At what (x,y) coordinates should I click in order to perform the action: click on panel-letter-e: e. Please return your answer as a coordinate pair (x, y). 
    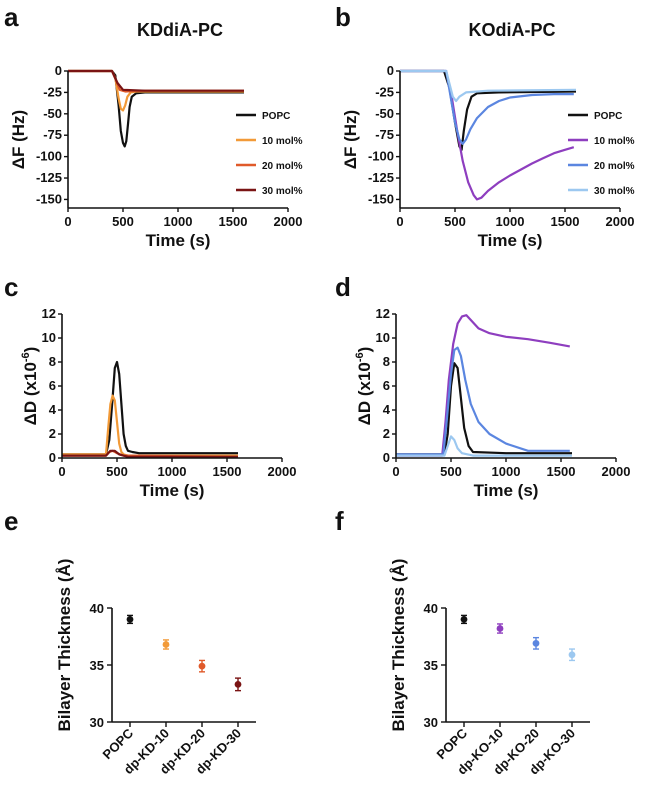
    Looking at the image, I should click on (11, 521).